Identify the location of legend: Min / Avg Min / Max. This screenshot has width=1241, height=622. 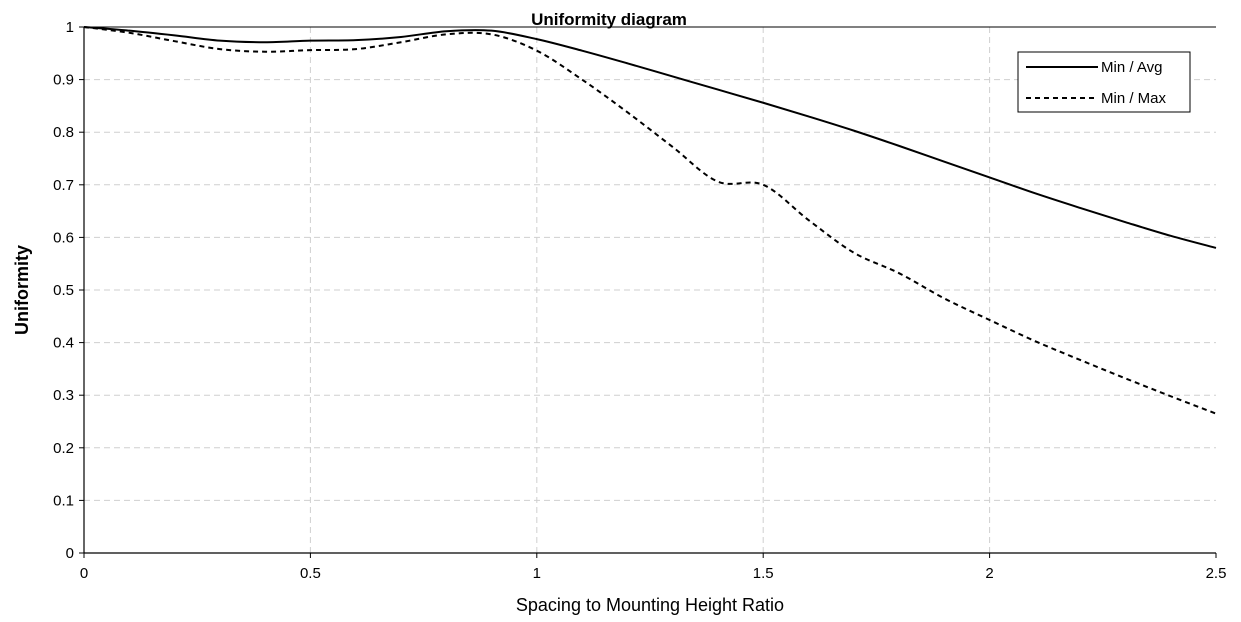
(1104, 82).